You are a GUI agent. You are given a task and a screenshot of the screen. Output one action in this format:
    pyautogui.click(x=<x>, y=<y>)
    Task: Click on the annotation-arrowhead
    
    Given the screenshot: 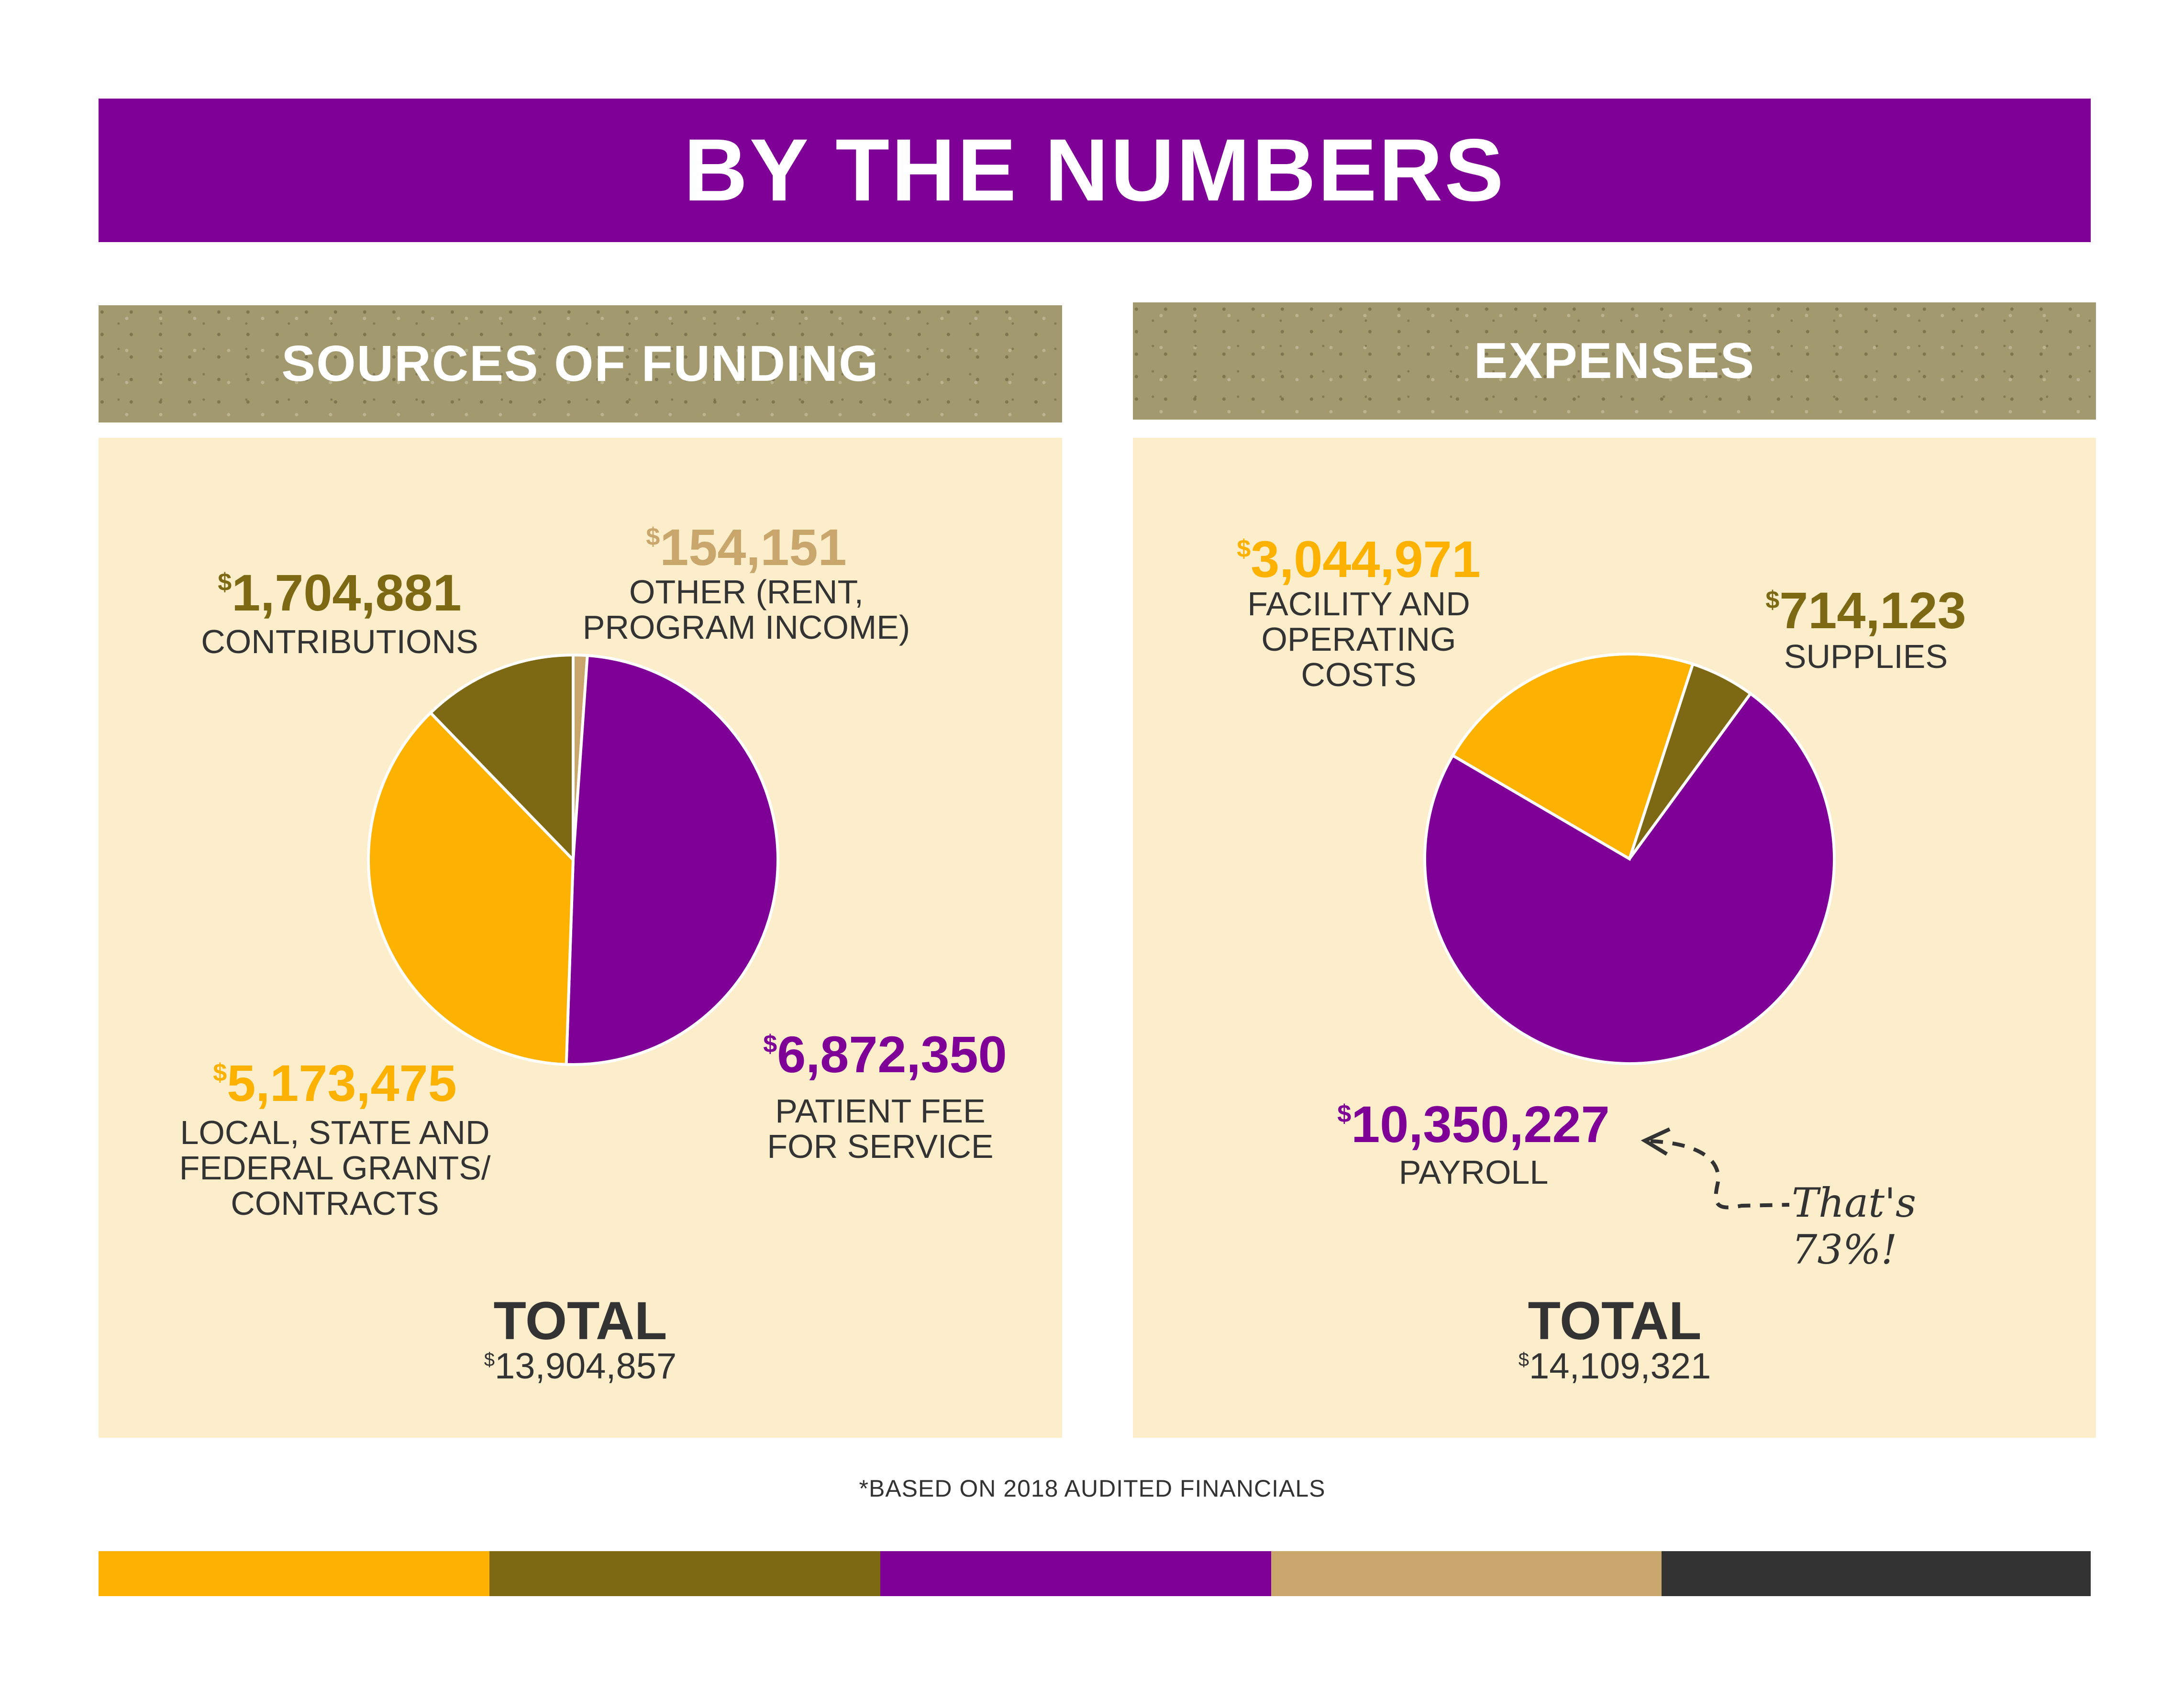 What is the action you would take?
    pyautogui.click(x=1656, y=1141)
    